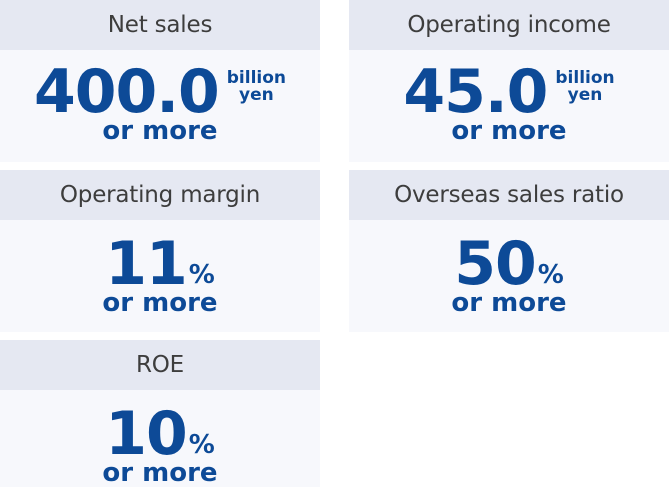  I want to click on value-row: 11 %, so click(160, 264).